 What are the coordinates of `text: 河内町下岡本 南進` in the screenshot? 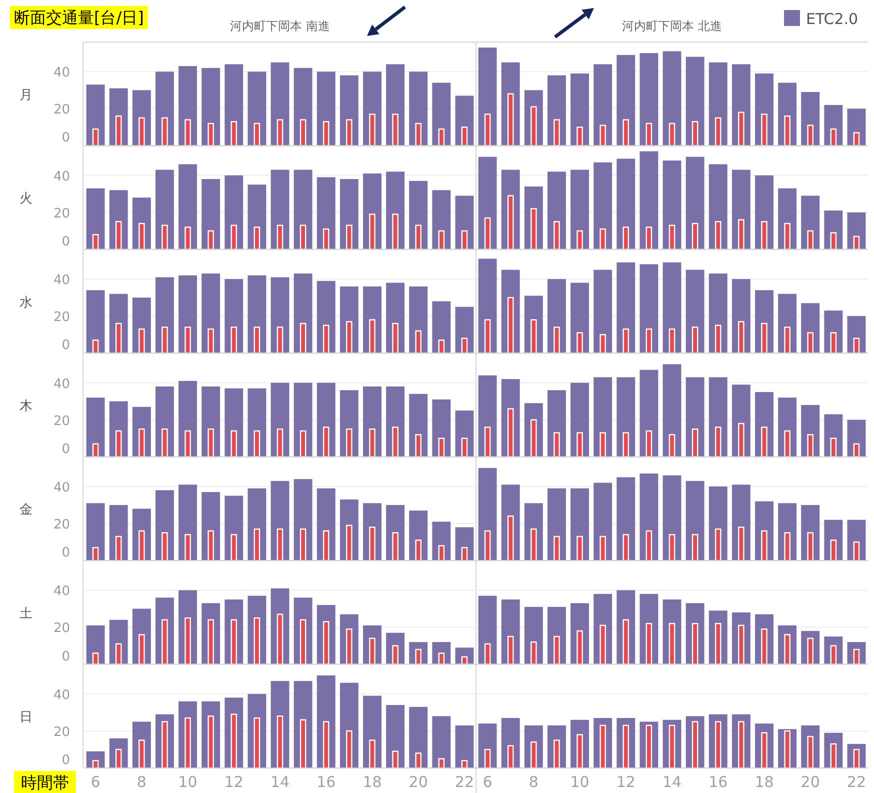 It's located at (280, 26).